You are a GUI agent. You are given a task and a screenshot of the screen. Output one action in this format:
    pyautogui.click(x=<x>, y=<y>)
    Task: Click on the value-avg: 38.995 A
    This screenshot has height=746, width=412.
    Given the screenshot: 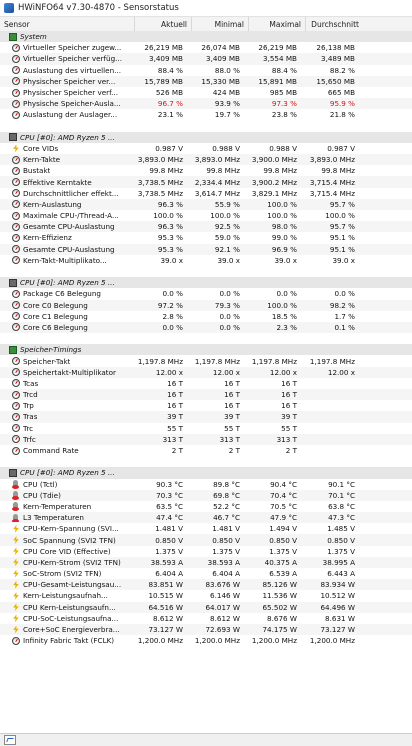 What is the action you would take?
    pyautogui.click(x=338, y=562)
    